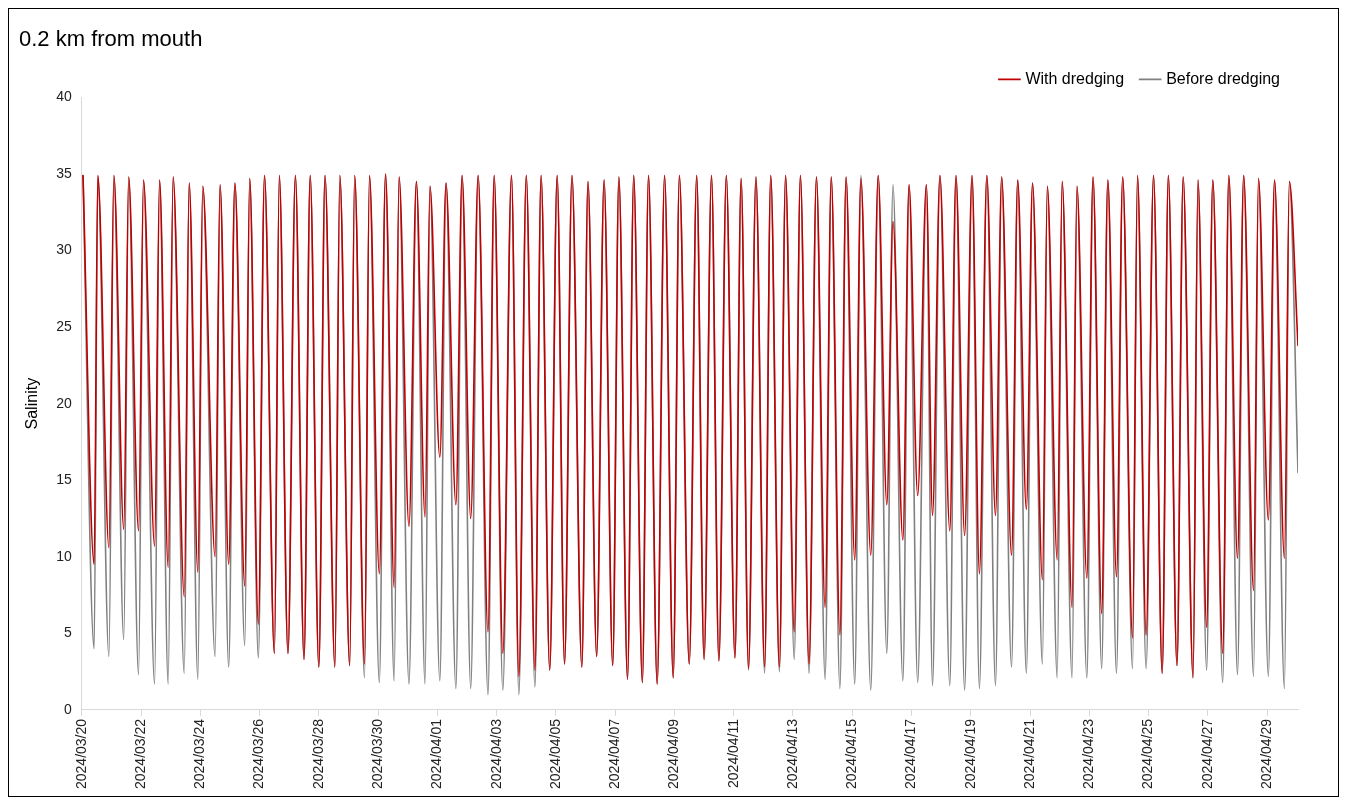  I want to click on x-tick-label: 2024/03/26, so click(258, 754).